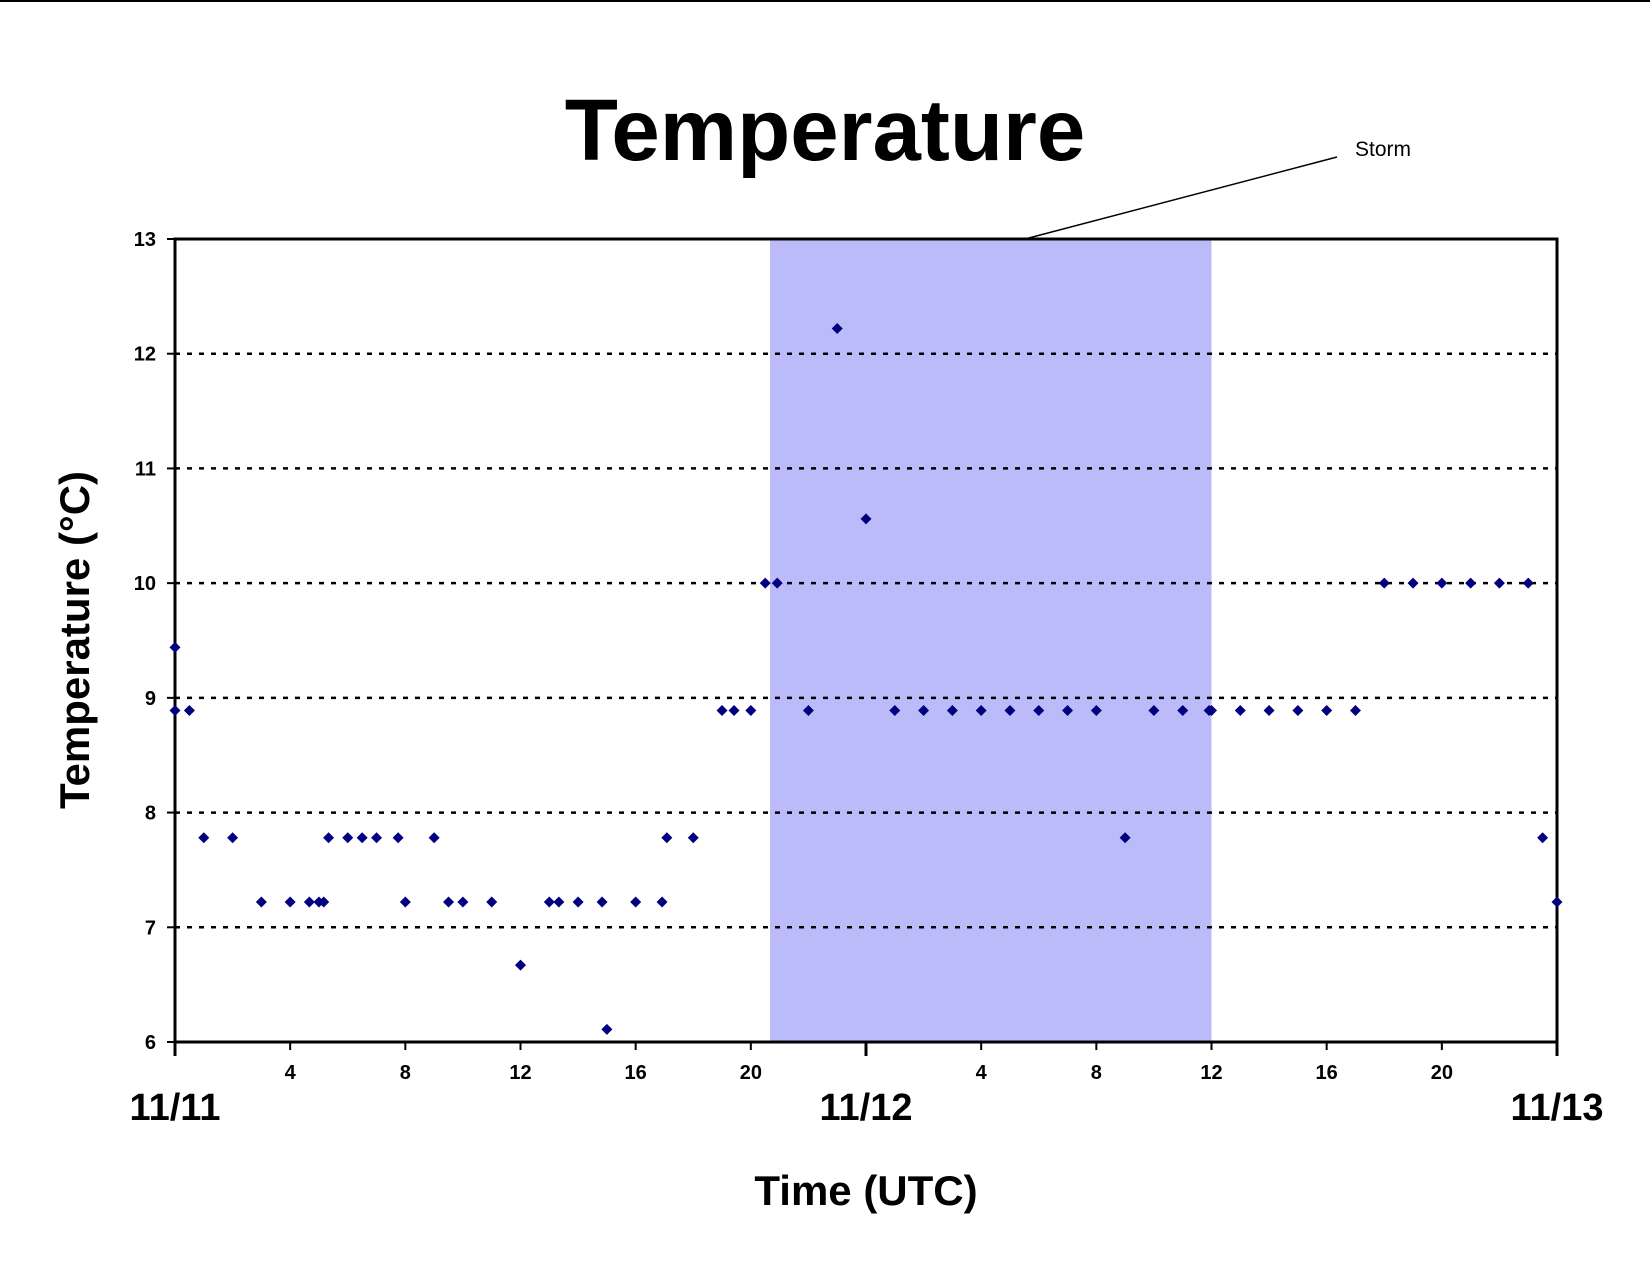 Image resolution: width=1650 pixels, height=1275 pixels. I want to click on date-label: 11/12, so click(866, 1108).